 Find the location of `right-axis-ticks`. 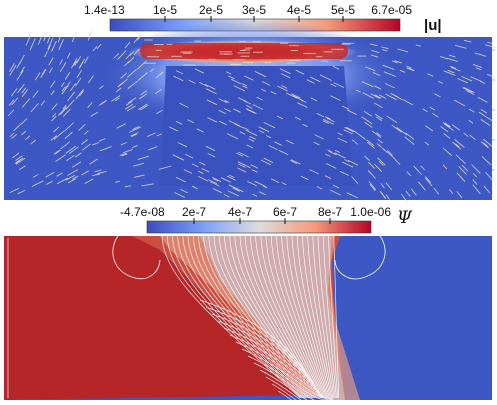

right-axis-ticks is located at coordinates (493, 110).